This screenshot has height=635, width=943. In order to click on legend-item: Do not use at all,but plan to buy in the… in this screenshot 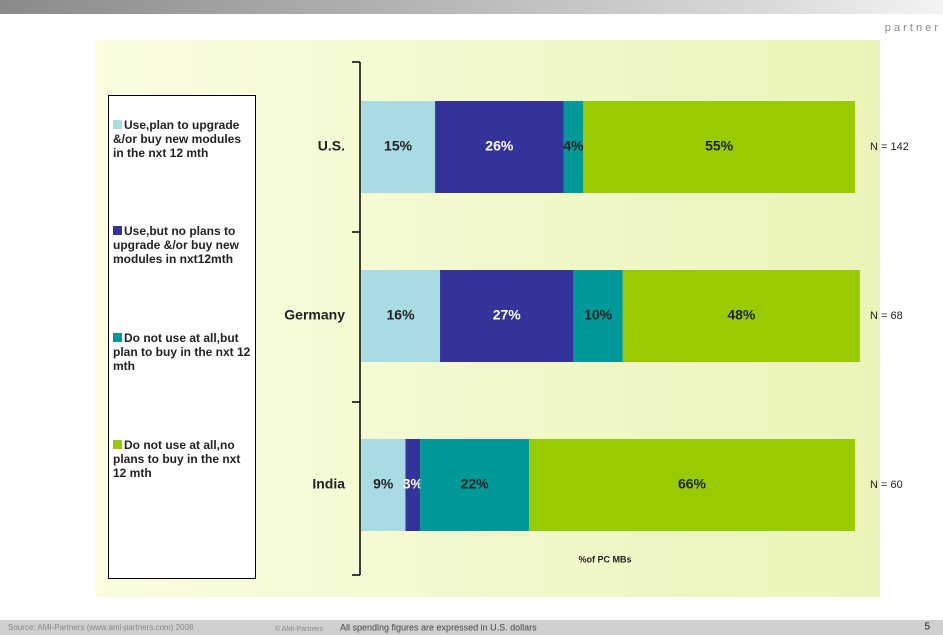, I will do `click(183, 352)`.